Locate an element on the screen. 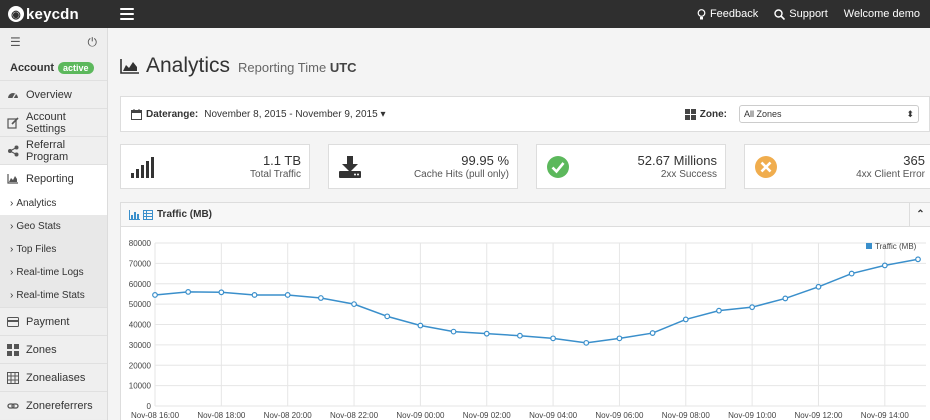 The image size is (930, 420). sidebar-subitem-realtime-stats: › Real-time Stats is located at coordinates (53, 295).